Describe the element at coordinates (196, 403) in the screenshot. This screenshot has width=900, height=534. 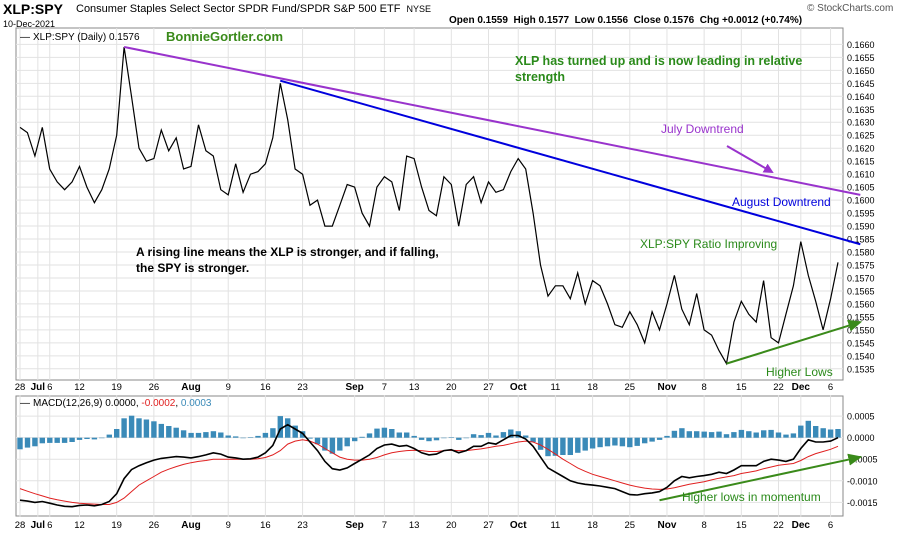
I see `macd-legend-hist: 0.0003` at that location.